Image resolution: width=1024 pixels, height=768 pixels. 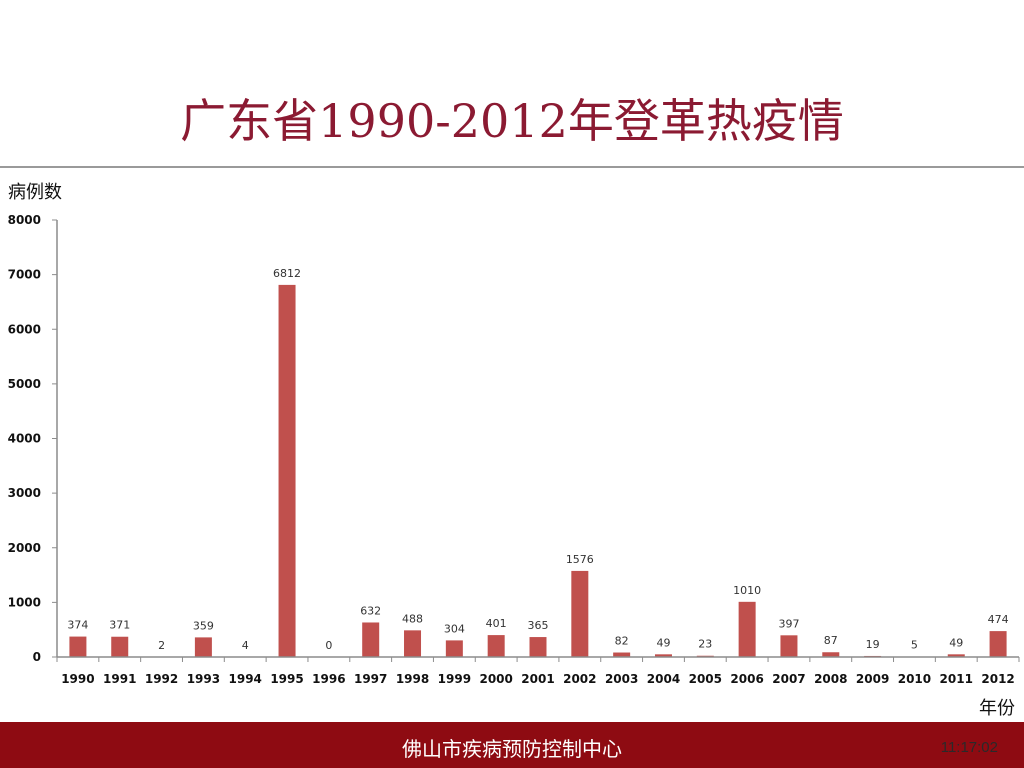 What do you see at coordinates (287, 470) in the screenshot?
I see `bar-1995` at bounding box center [287, 470].